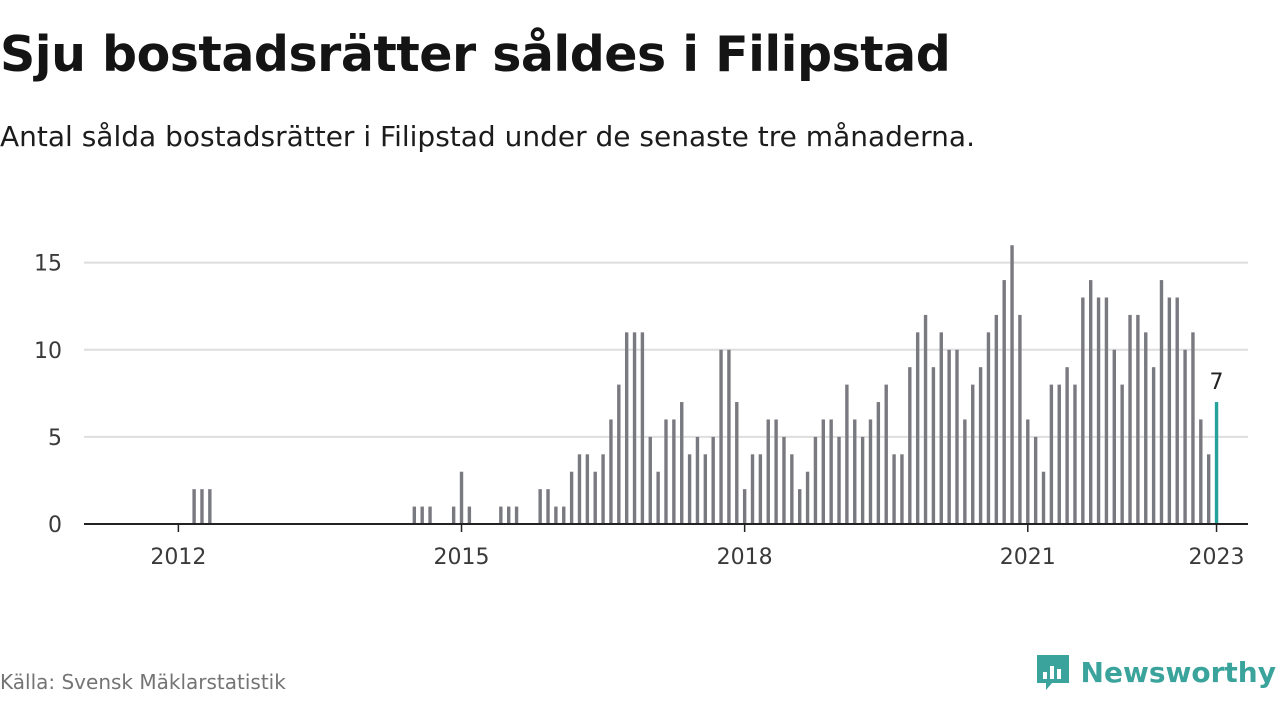  I want to click on newsworthy-brand: Newsworthy, so click(1155, 672).